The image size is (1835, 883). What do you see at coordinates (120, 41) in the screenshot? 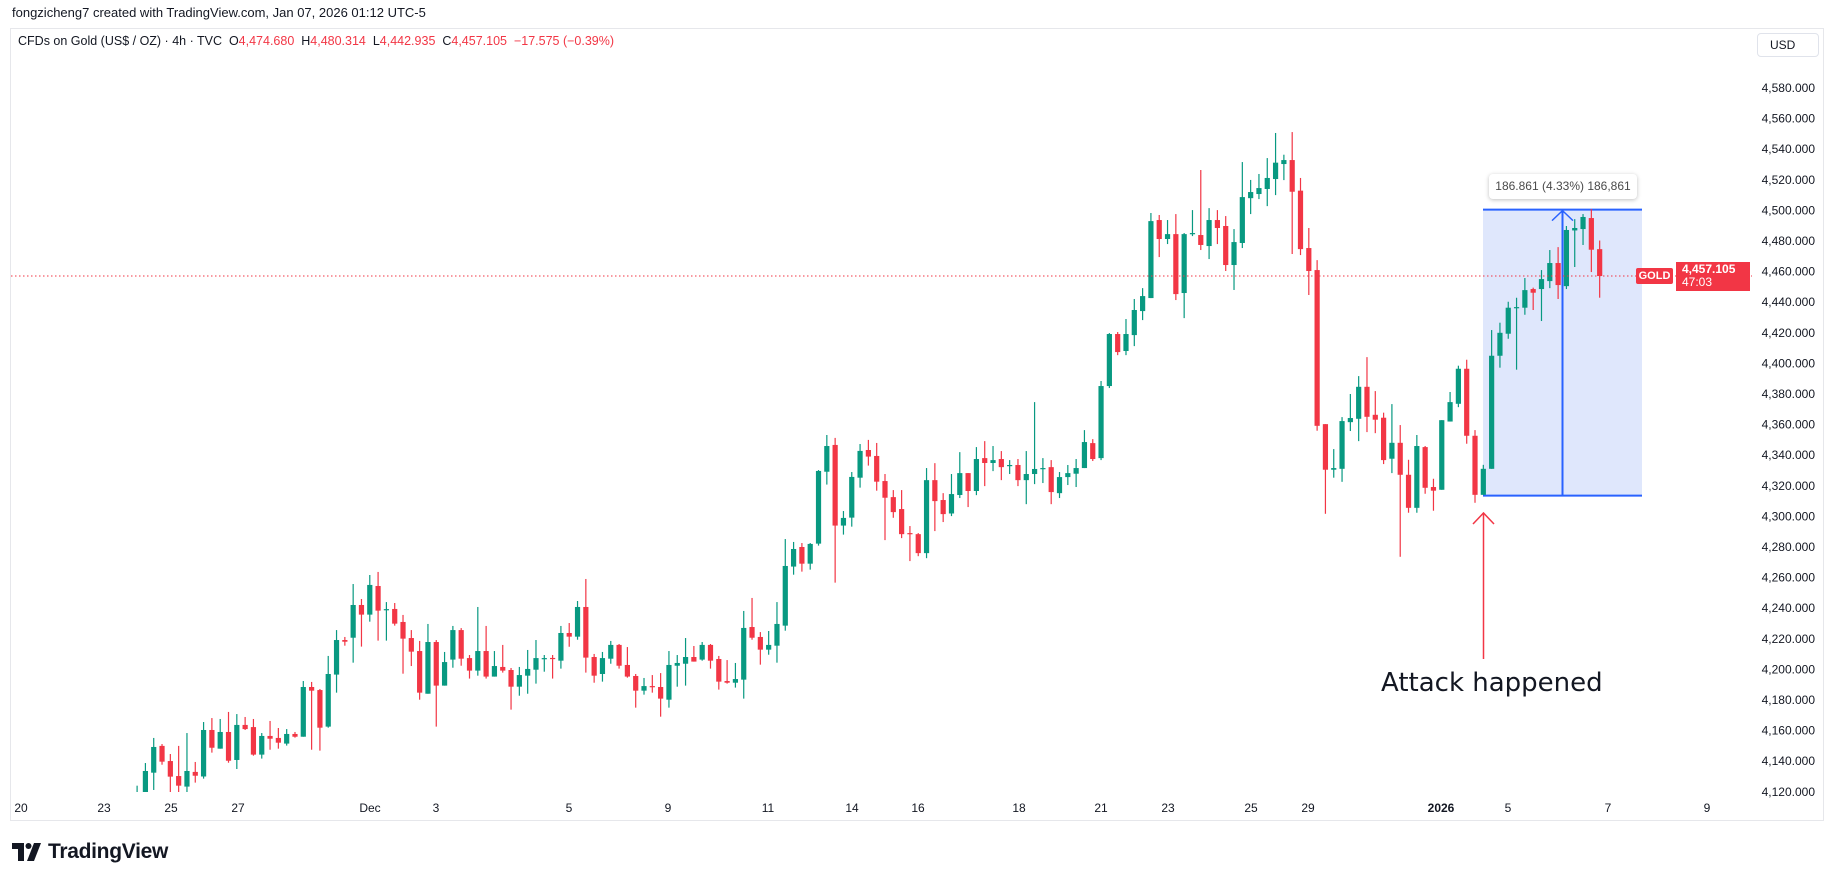
I see `symbol-title: CFDs on Gold (US$ / OZ) · 4h · TVC` at bounding box center [120, 41].